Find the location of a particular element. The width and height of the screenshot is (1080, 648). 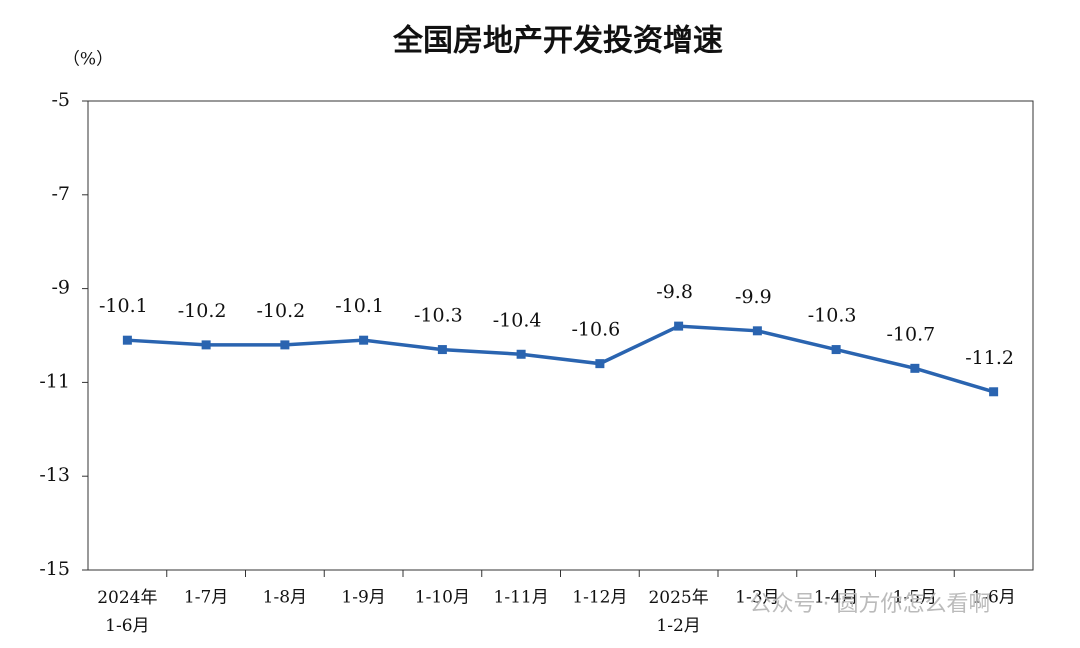

y-tick-label: -5 is located at coordinates (60, 100).